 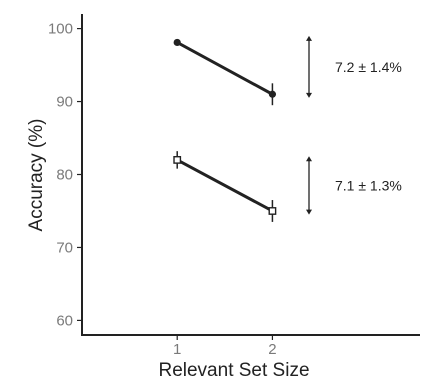 I want to click on y-ticks: 60 70 80 90 100, so click(x=65, y=175).